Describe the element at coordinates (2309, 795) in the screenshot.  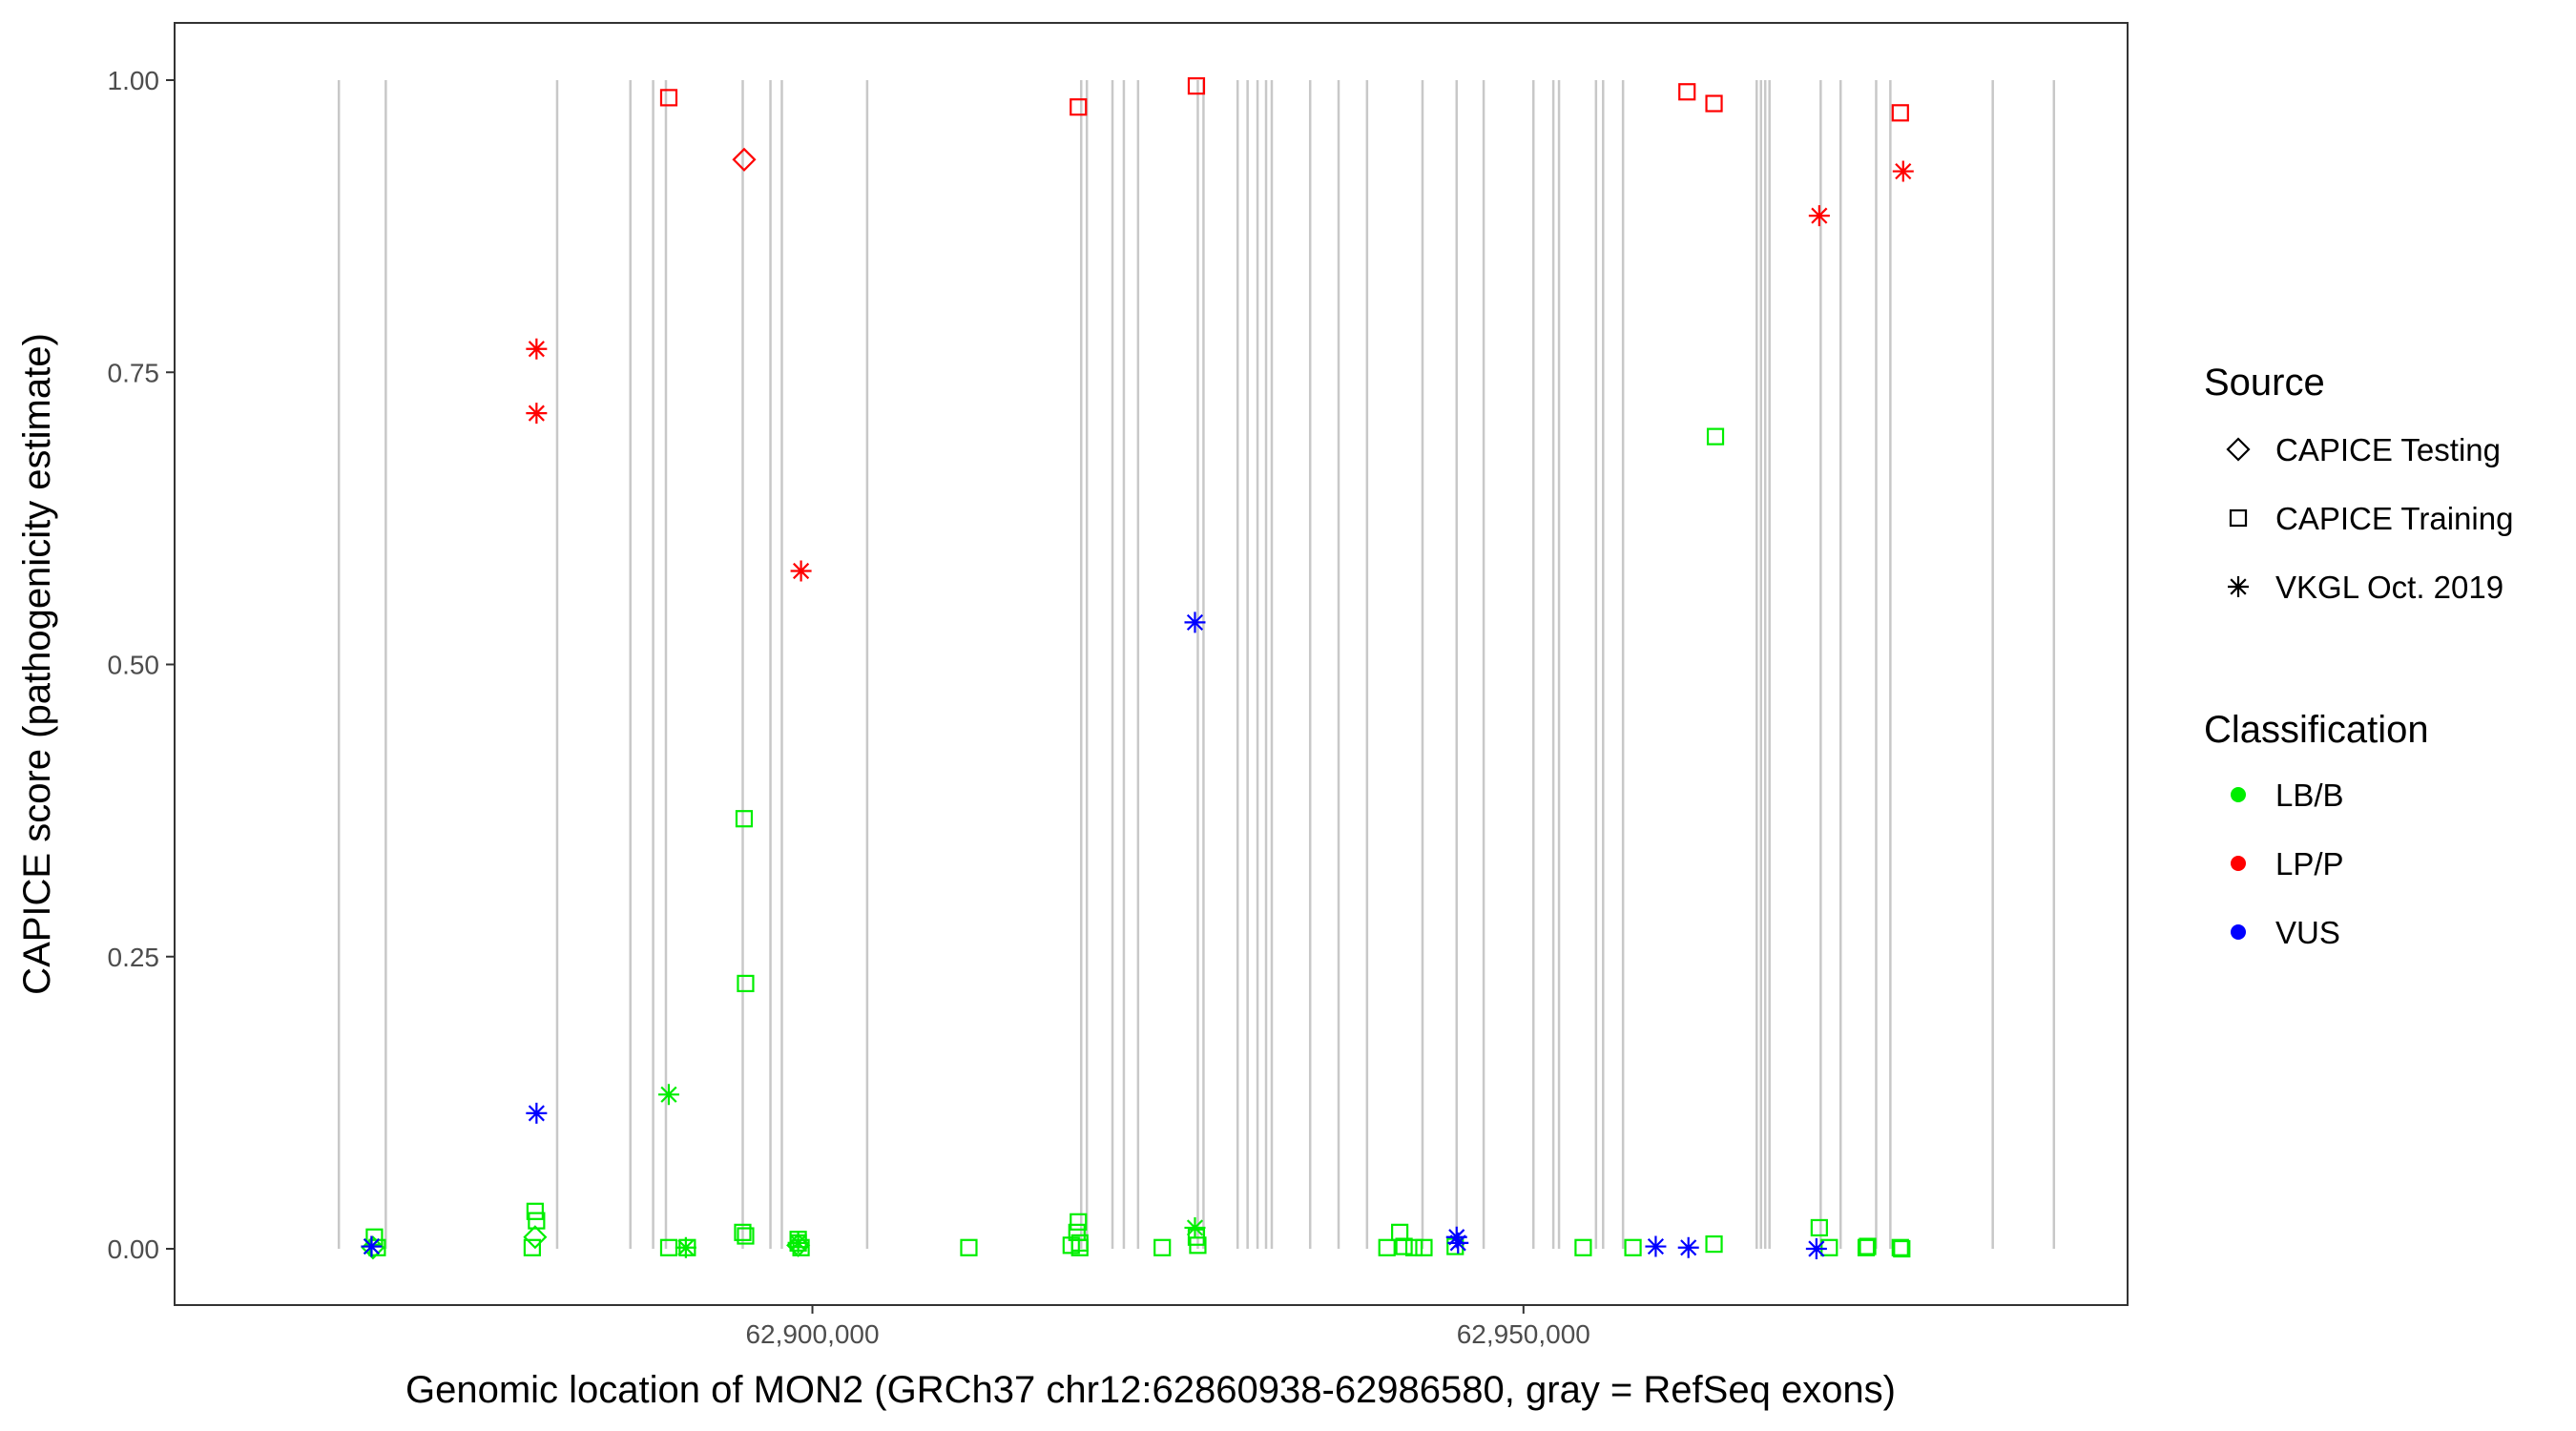
I see `legend-label: LB/B` at that location.